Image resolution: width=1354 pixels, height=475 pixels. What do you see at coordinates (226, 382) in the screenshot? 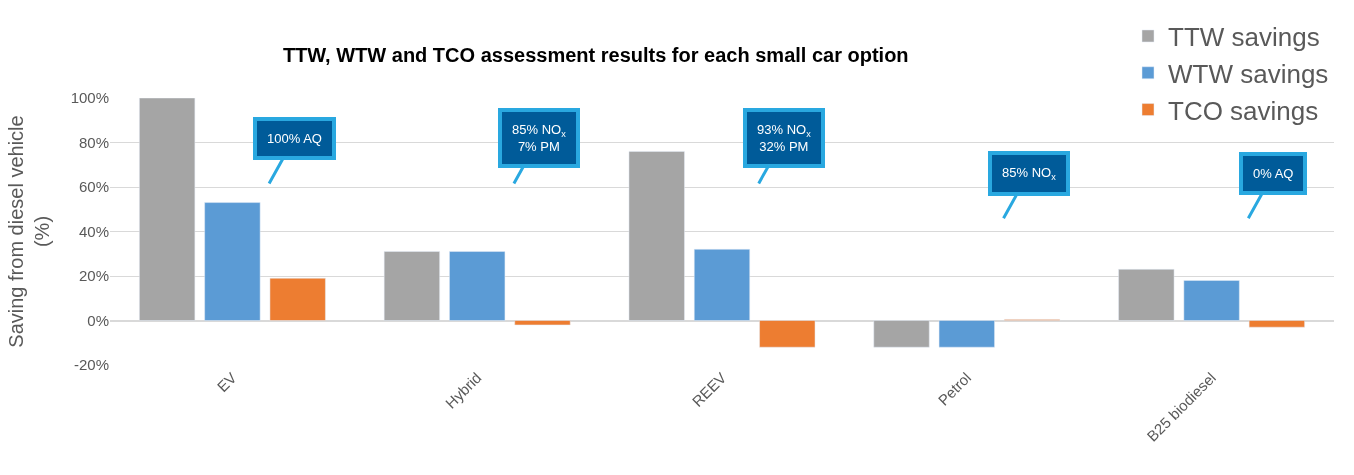
I see `x-tick-label: EV` at bounding box center [226, 382].